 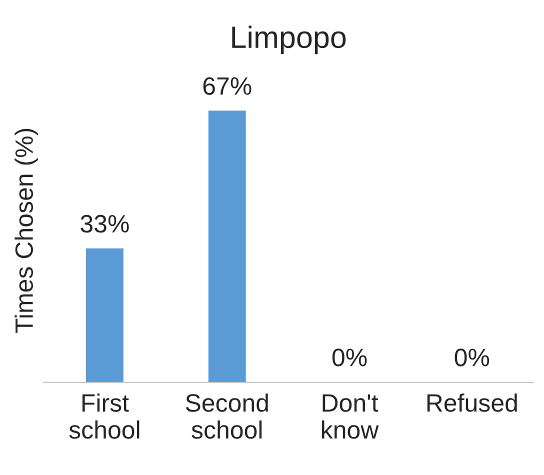 What do you see at coordinates (350, 416) in the screenshot?
I see `x-tick-label: Don't know` at bounding box center [350, 416].